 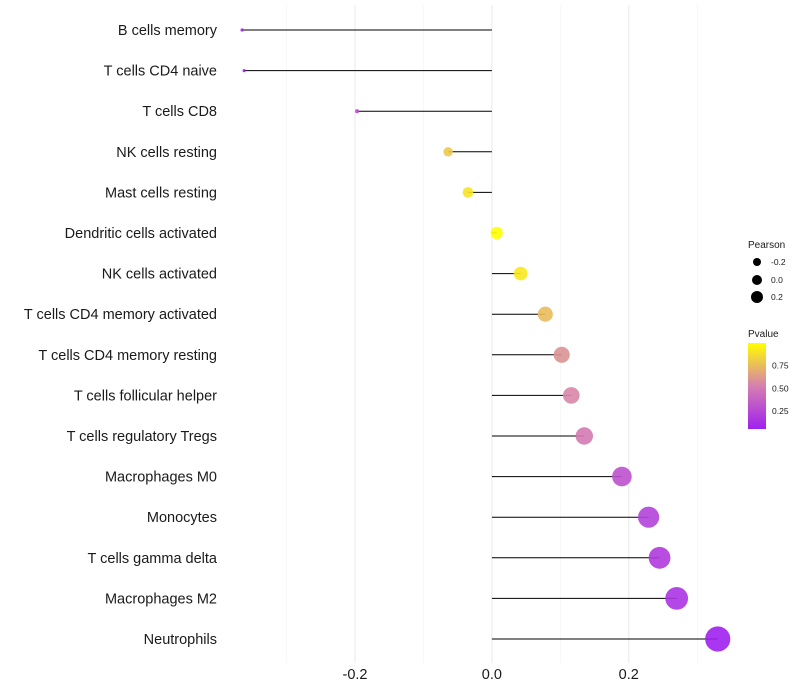 I want to click on category-label: NK cells resting, so click(x=166, y=153).